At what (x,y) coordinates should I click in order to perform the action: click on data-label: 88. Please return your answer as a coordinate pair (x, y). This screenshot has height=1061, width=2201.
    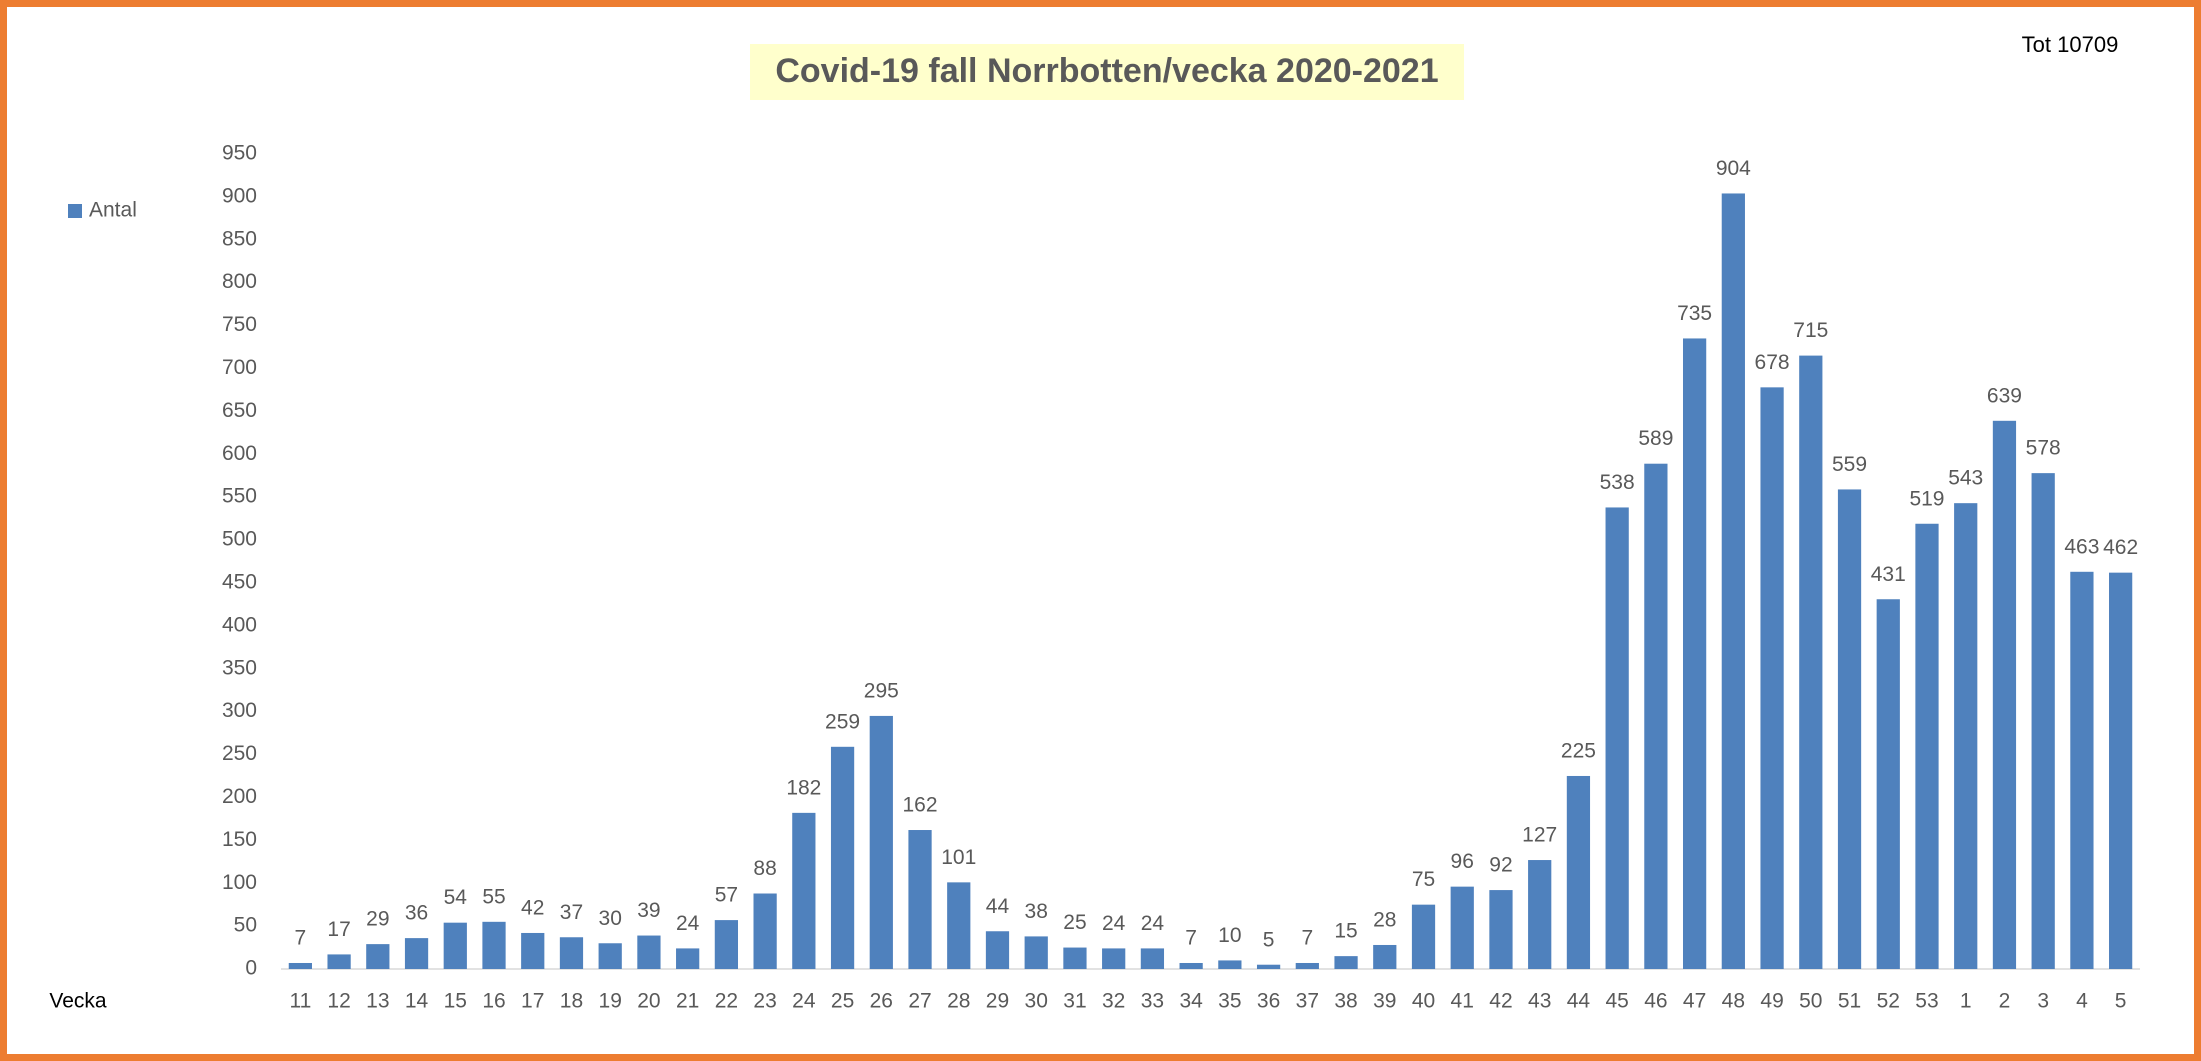
    Looking at the image, I should click on (764, 868).